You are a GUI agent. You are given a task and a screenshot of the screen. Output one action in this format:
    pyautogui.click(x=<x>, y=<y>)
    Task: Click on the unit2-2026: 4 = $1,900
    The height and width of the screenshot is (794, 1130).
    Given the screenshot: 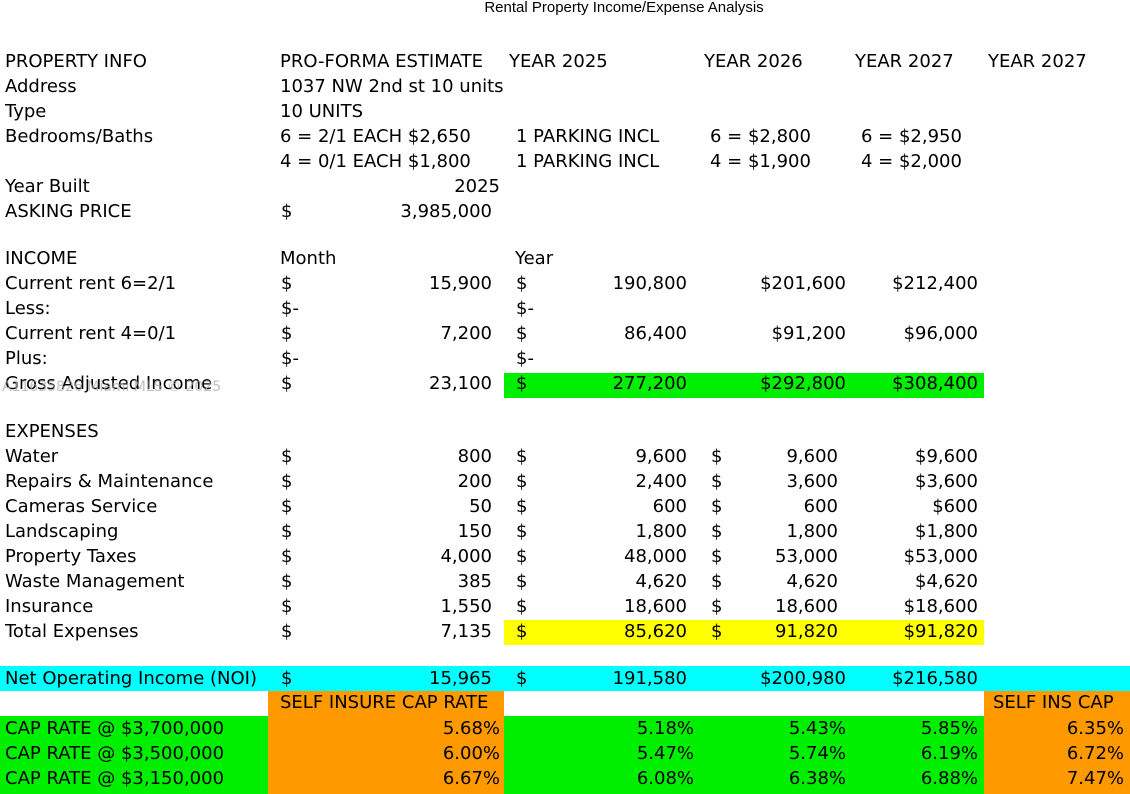 What is the action you would take?
    pyautogui.click(x=760, y=161)
    